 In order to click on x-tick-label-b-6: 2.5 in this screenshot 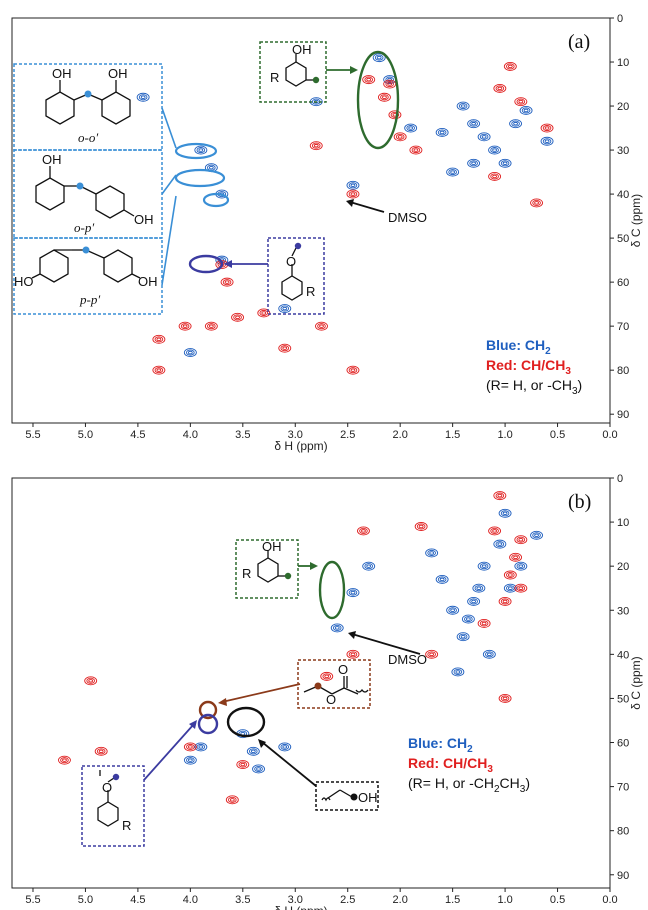, I will do `click(347, 900)`.